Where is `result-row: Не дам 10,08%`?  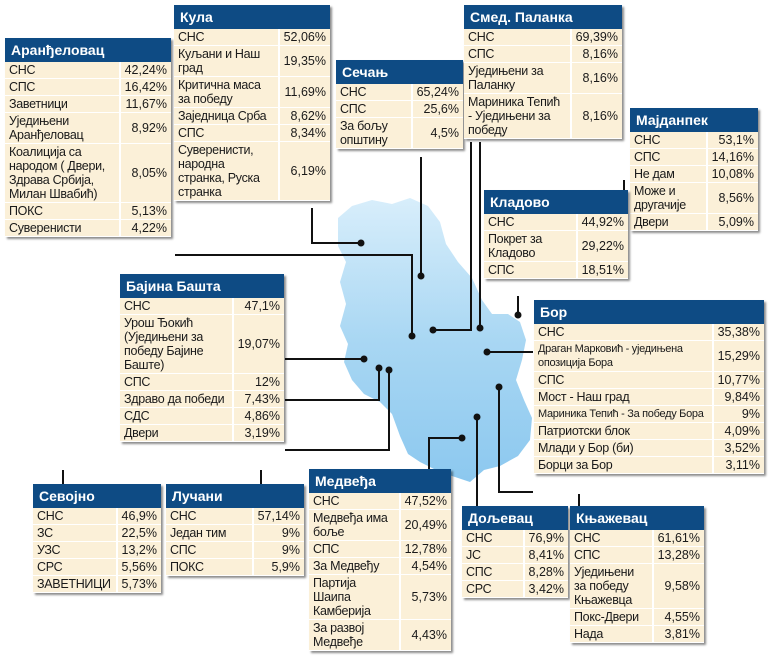 result-row: Не дам 10,08% is located at coordinates (694, 174).